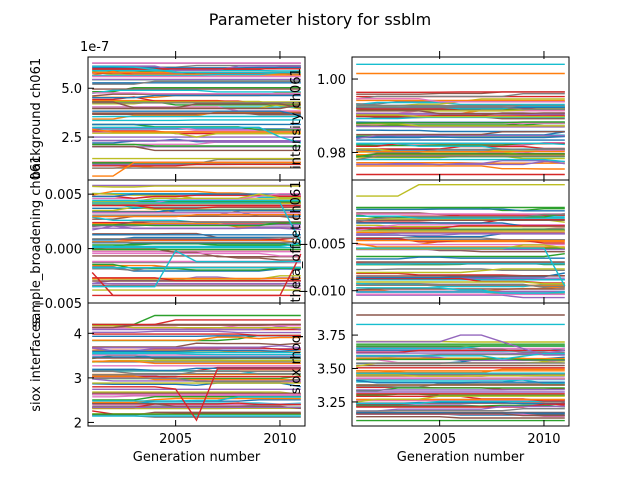 Image resolution: width=640 pixels, height=480 pixels. What do you see at coordinates (63, 250) in the screenshot?
I see `y-tick-label: 0.000` at bounding box center [63, 250].